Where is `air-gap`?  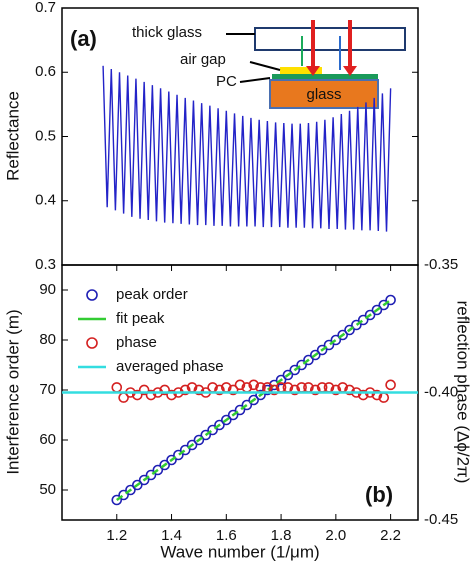 air-gap is located at coordinates (301, 71).